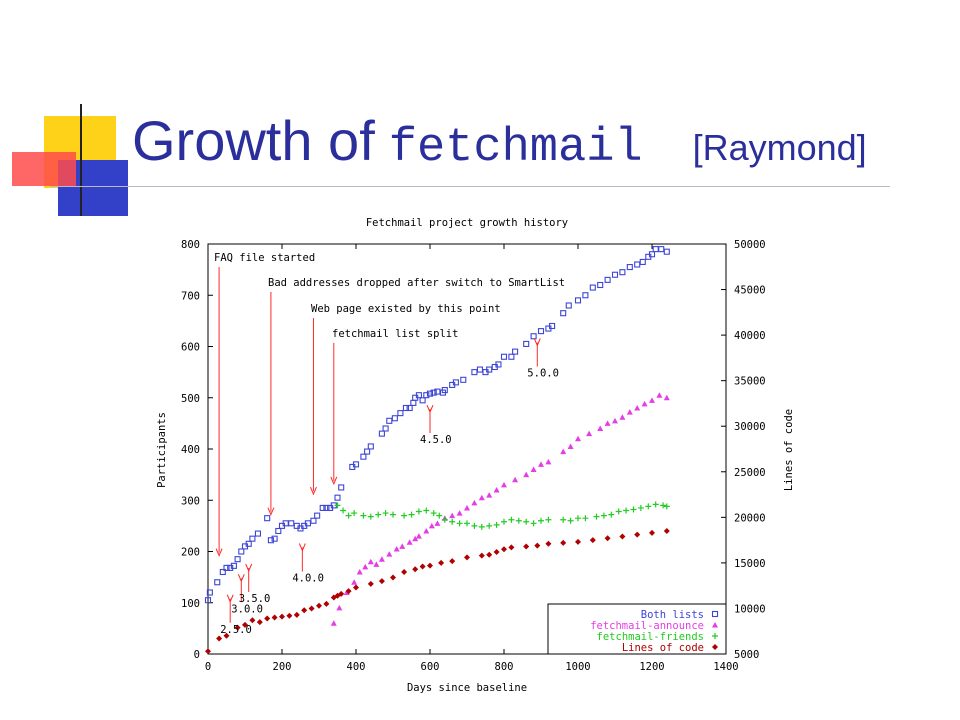 Image resolution: width=960 pixels, height=720 pixels. What do you see at coordinates (637, 629) in the screenshot?
I see `legend-box` at bounding box center [637, 629].